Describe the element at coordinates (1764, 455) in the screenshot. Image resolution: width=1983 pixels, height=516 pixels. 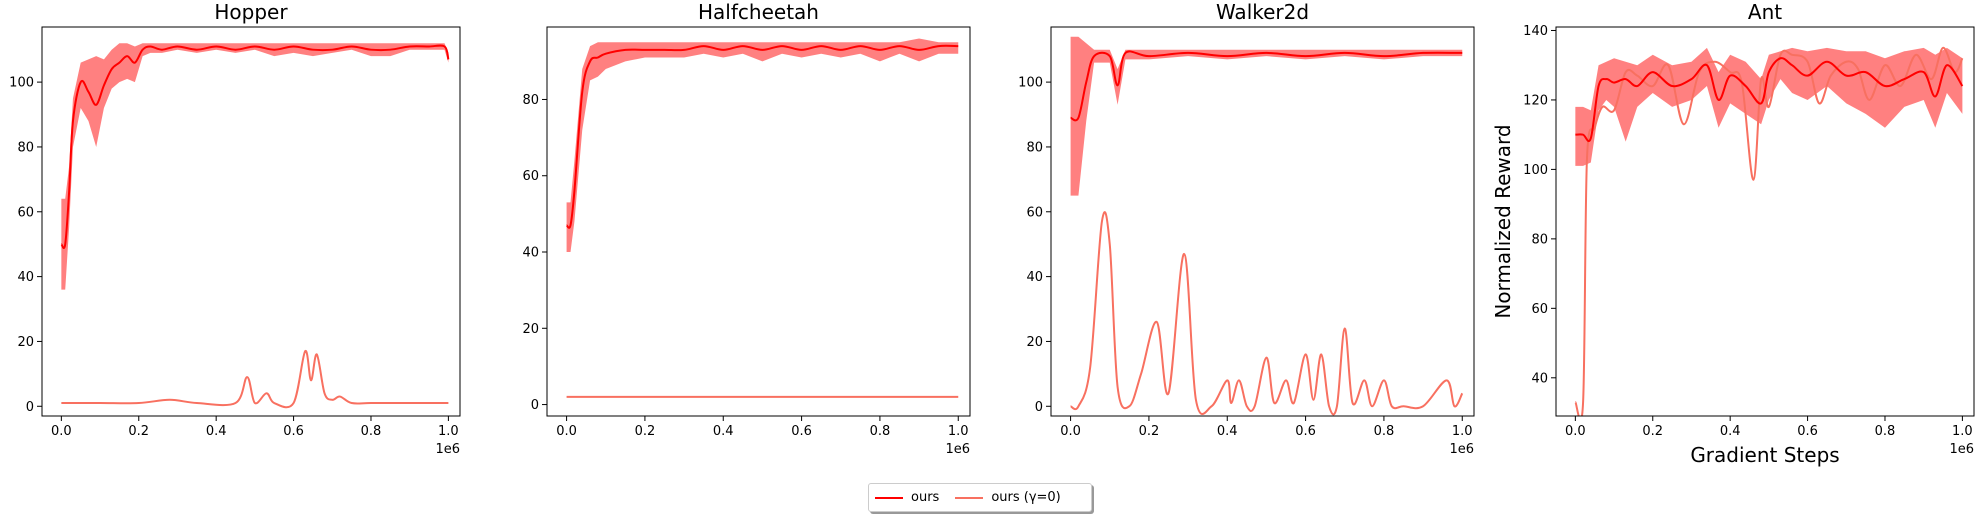
I see `x-axis-label: Gradient Steps` at that location.